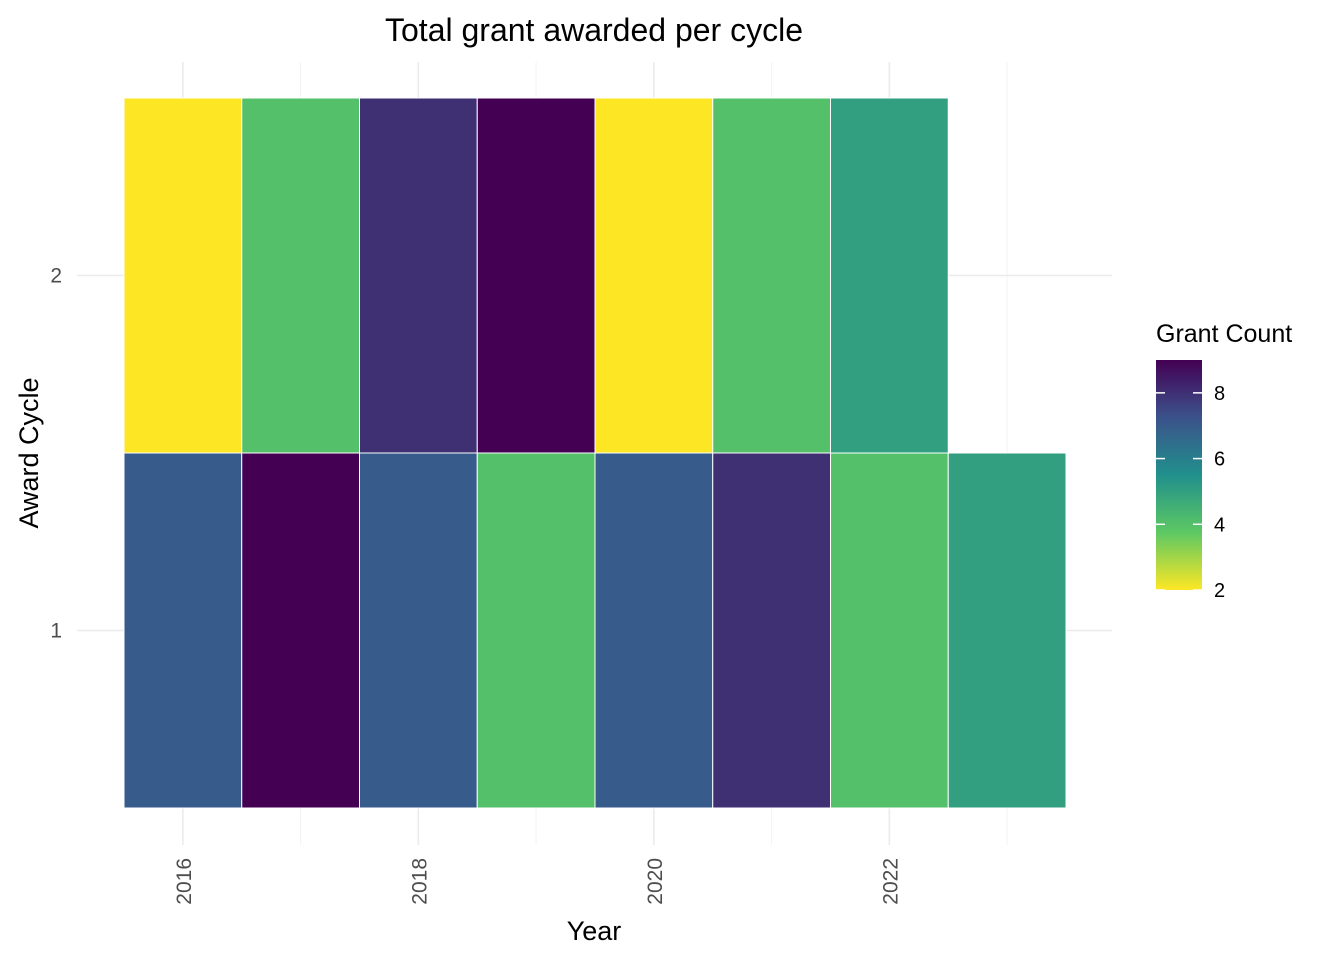  Describe the element at coordinates (1219, 460) in the screenshot. I see `legend-tick-label-6: 6` at that location.